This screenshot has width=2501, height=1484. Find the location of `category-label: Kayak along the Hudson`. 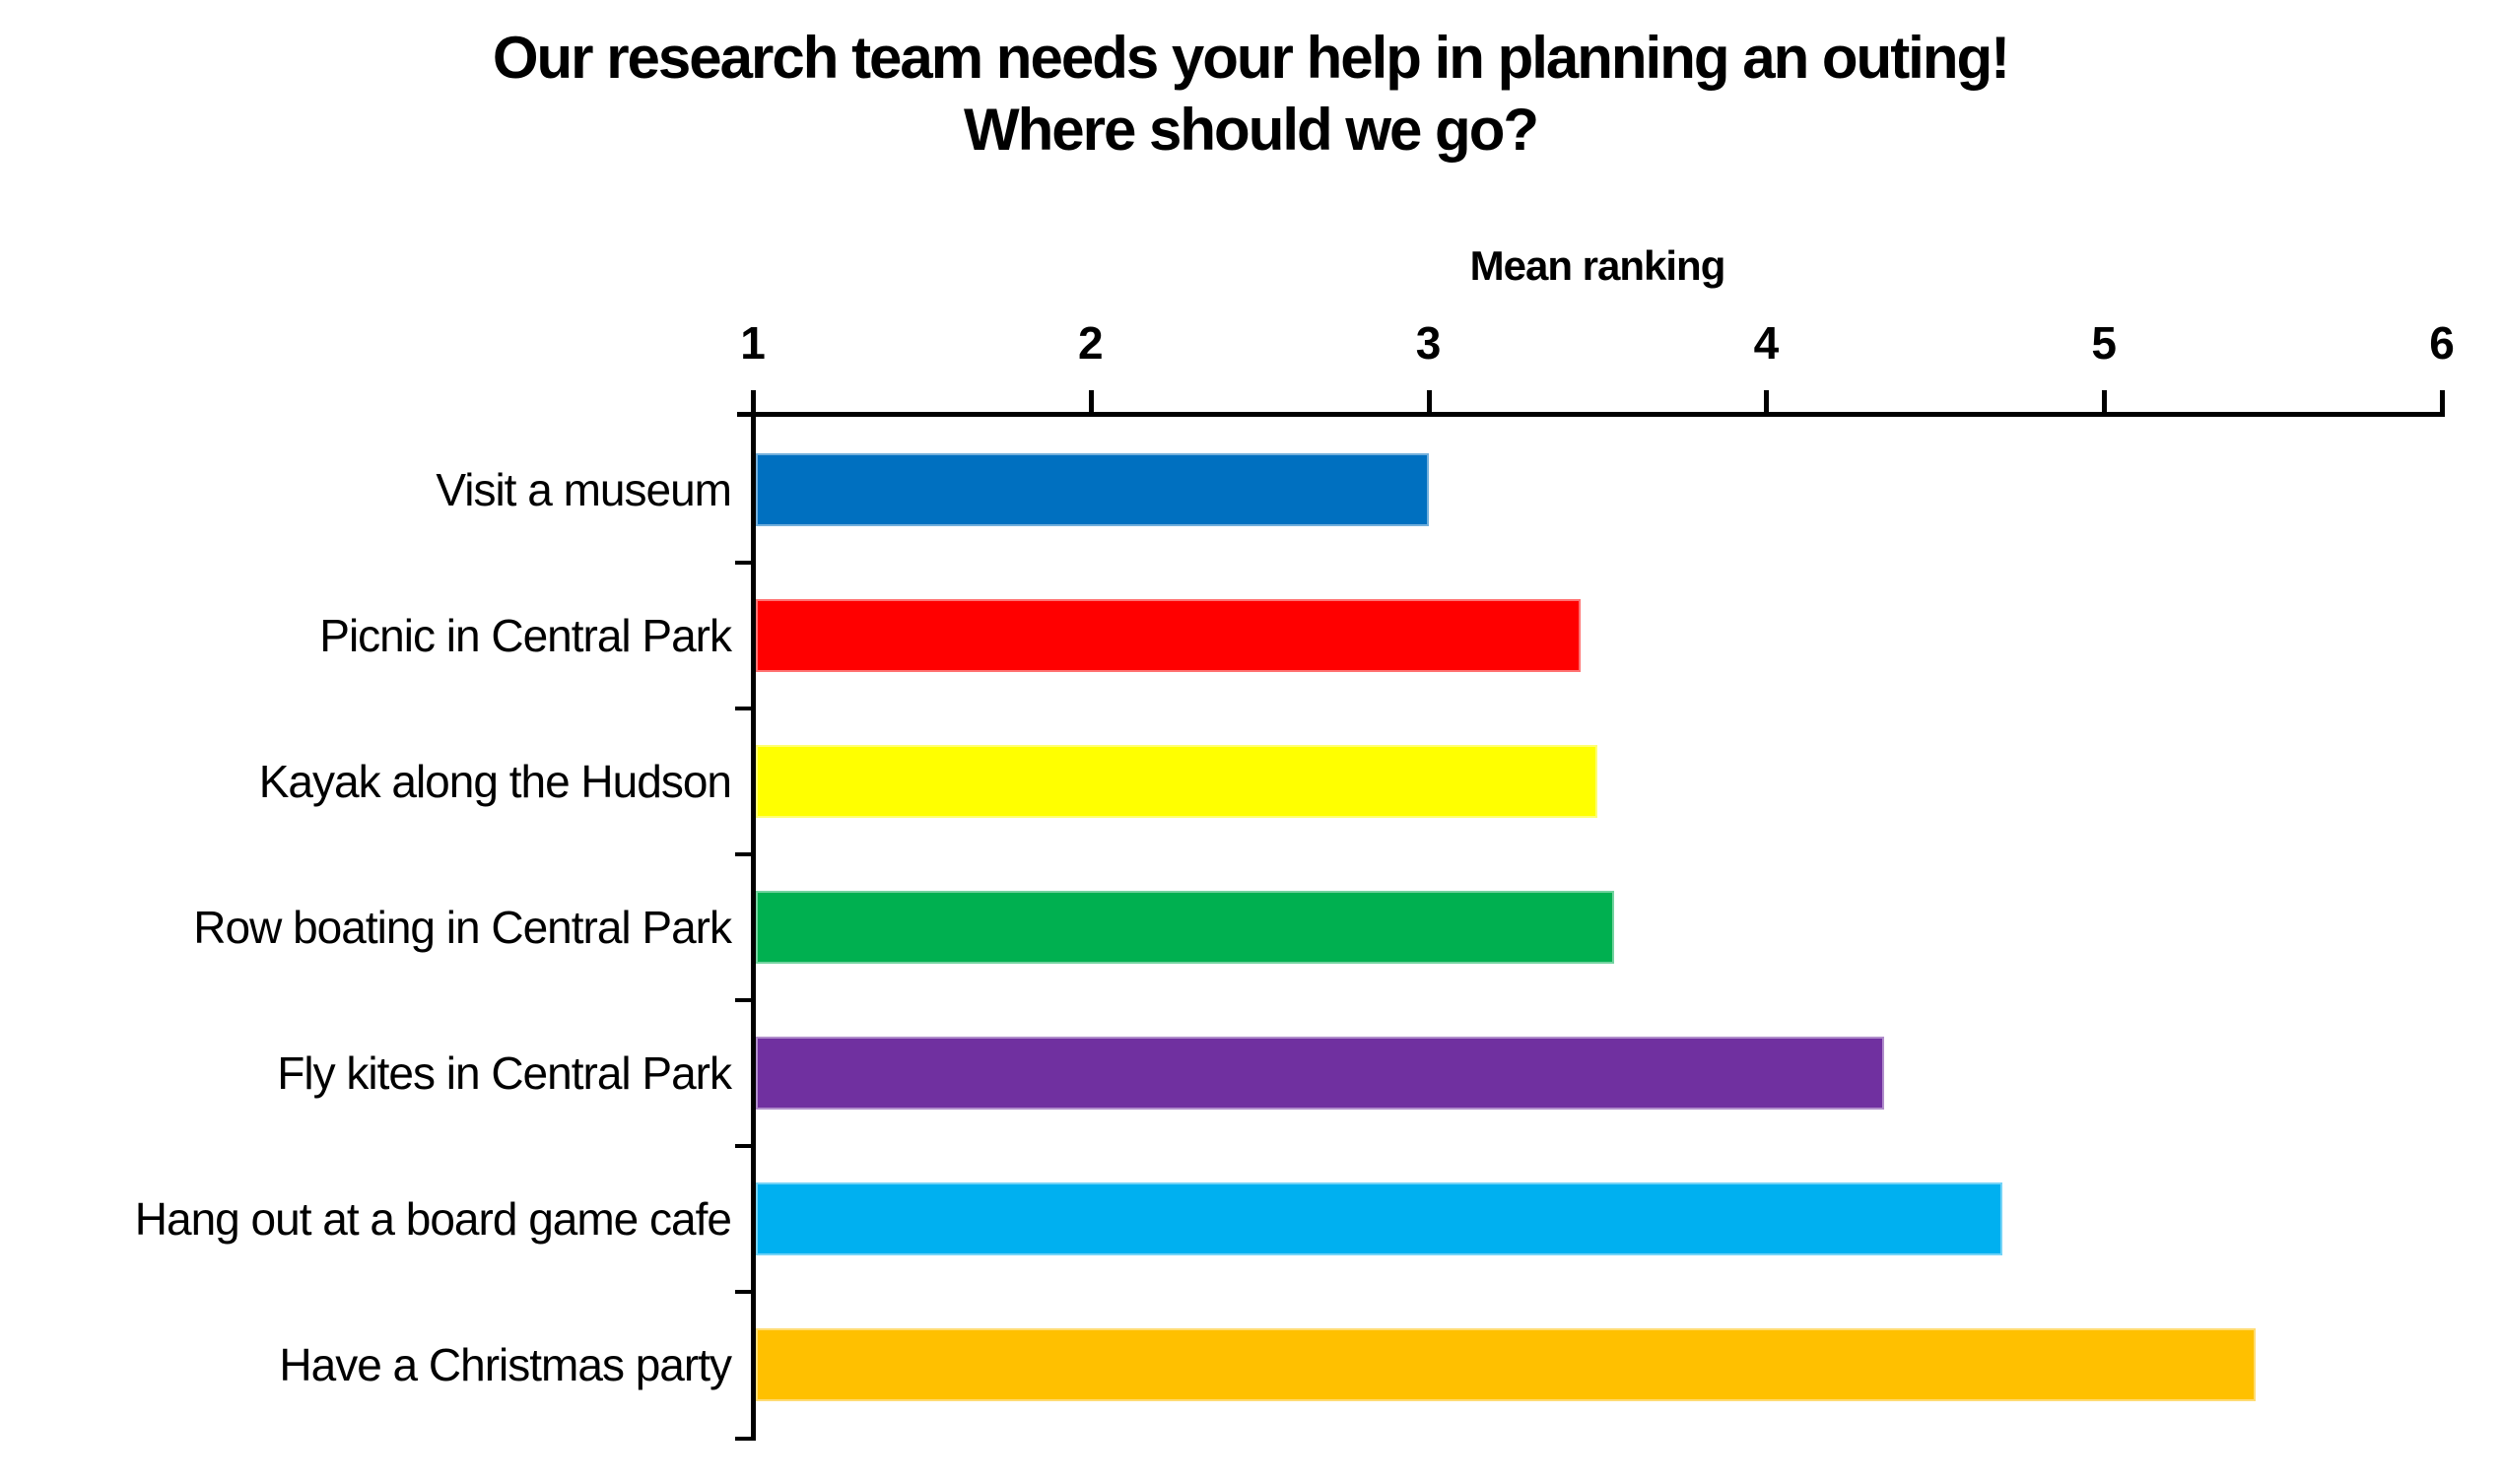

category-label: Kayak along the Hudson is located at coordinates (495, 781).